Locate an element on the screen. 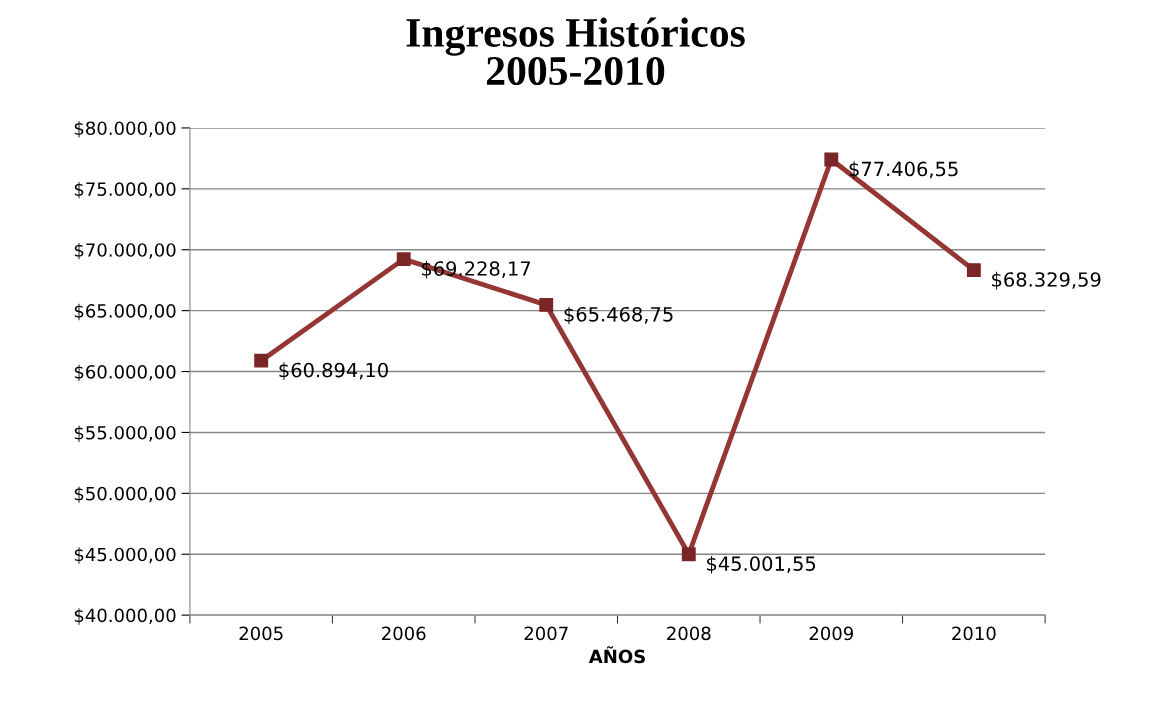 The image size is (1151, 703). data-label: $65.468,75 is located at coordinates (618, 315).